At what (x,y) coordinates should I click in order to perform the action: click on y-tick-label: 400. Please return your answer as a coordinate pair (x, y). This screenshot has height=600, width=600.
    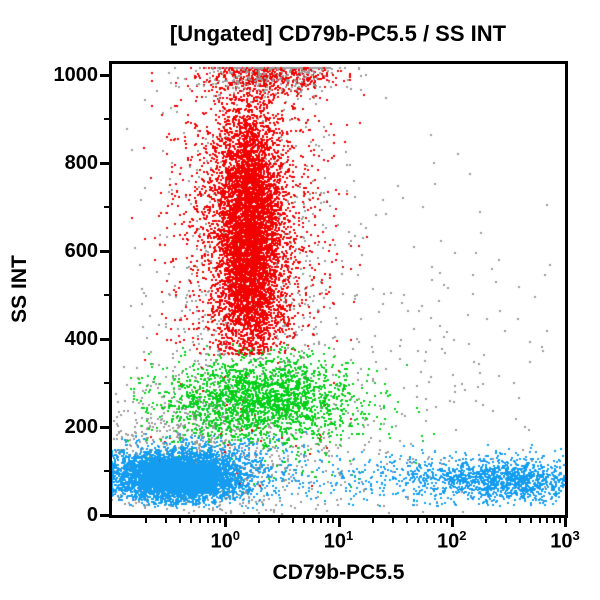
    Looking at the image, I should click on (81, 339).